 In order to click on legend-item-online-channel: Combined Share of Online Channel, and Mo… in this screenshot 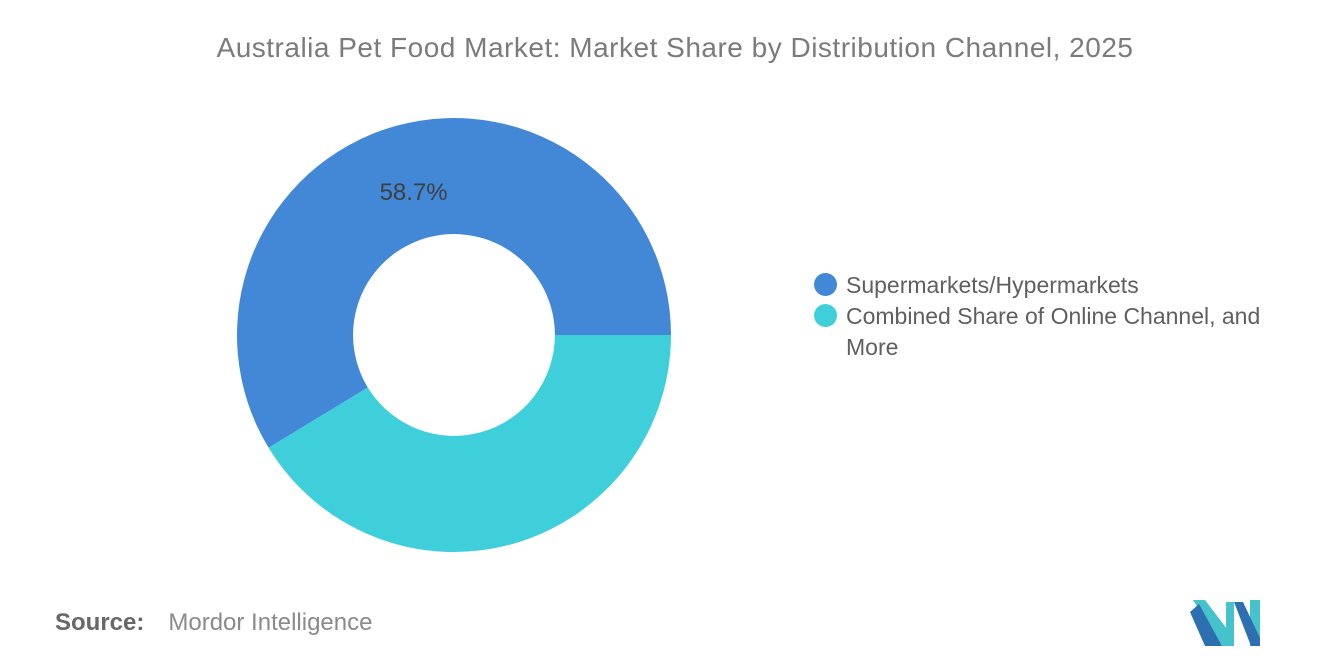, I will do `click(1054, 332)`.